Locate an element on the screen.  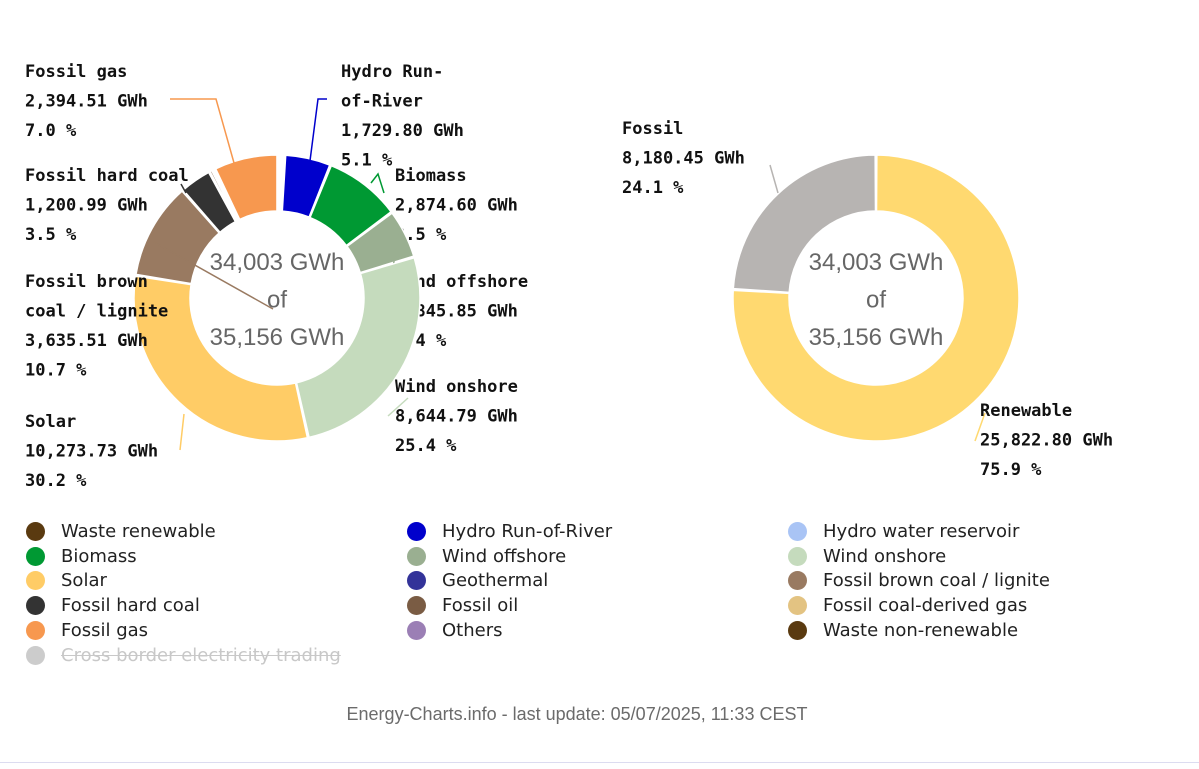
legend-item-fossil-hard-coal: Fossil hard coal is located at coordinates (113, 605).